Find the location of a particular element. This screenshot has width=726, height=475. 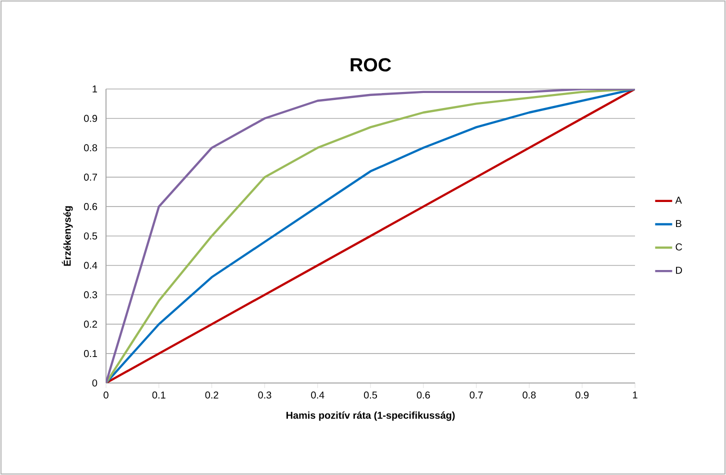

x-tick-label: 0.8 is located at coordinates (529, 395).